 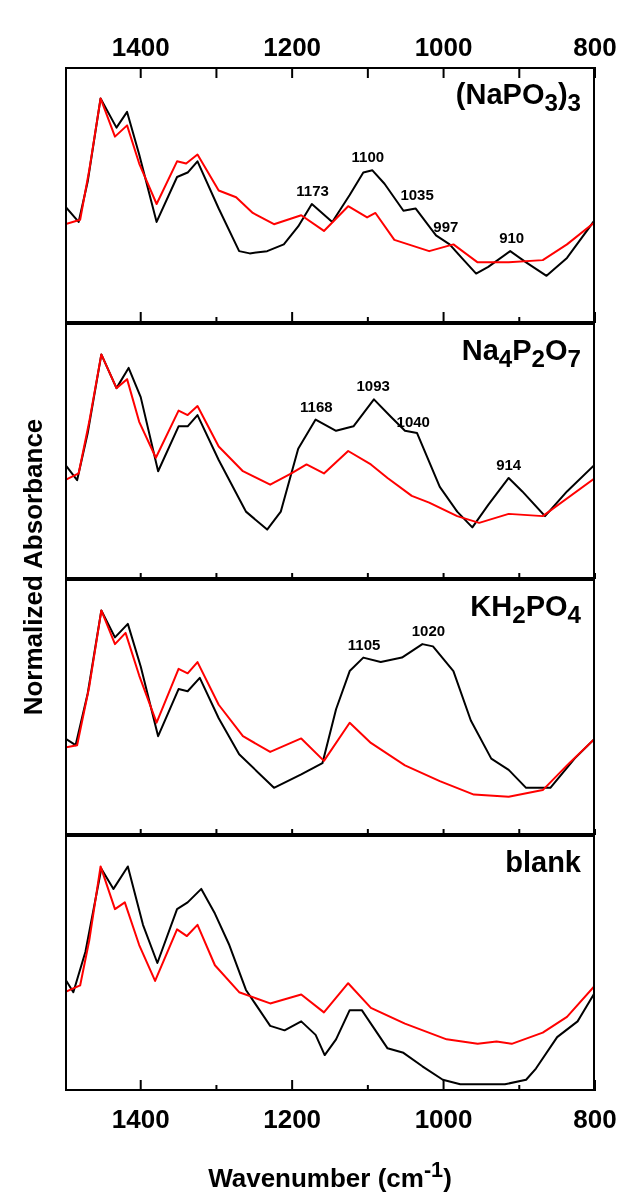 What do you see at coordinates (417, 195) in the screenshot?
I see `annotation: 1035` at bounding box center [417, 195].